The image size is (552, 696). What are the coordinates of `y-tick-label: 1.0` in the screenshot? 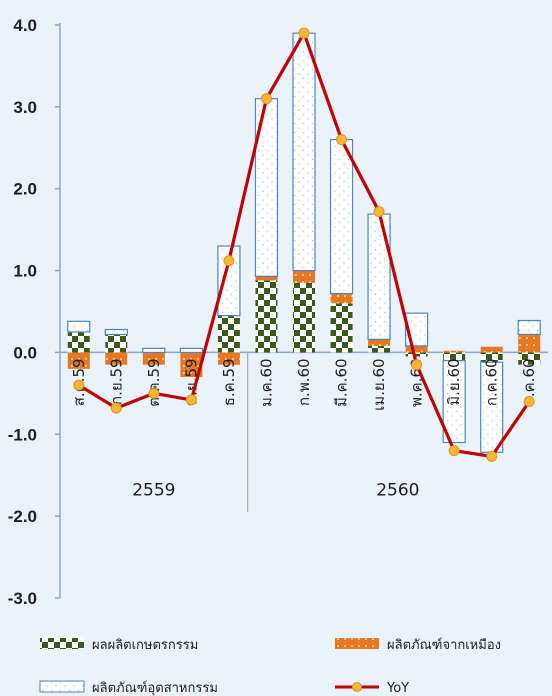 It's located at (25, 271).